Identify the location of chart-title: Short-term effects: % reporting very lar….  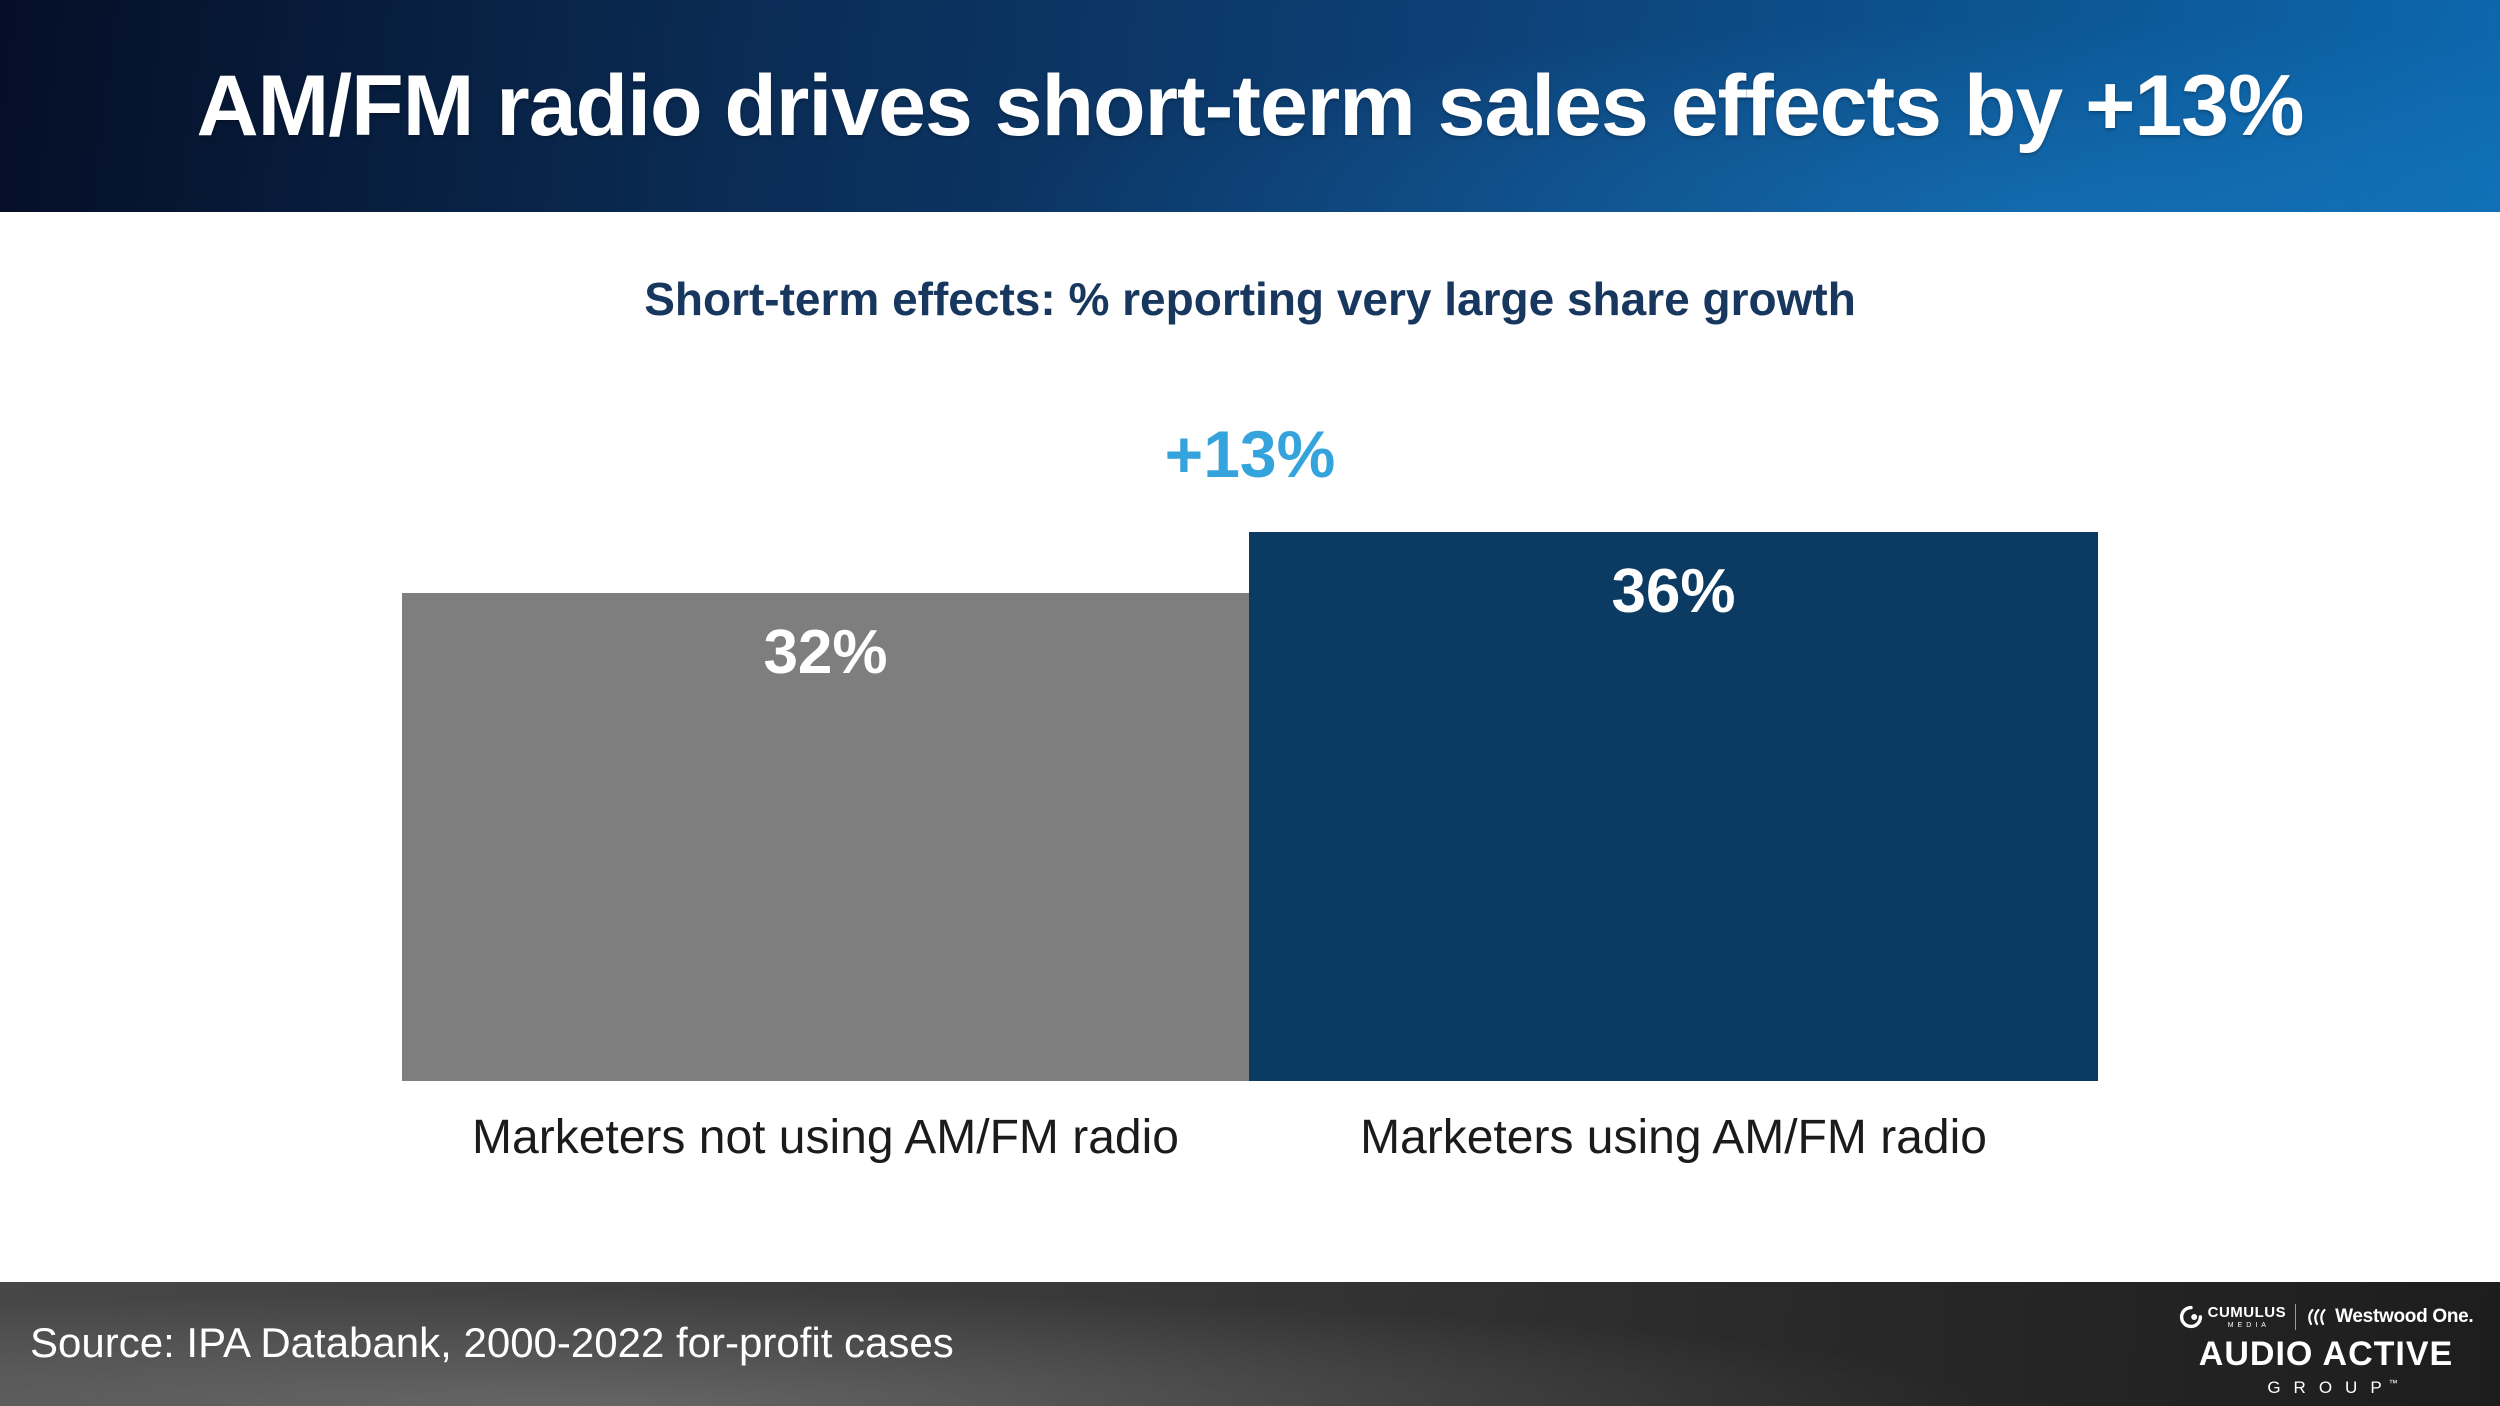
(1250, 299).